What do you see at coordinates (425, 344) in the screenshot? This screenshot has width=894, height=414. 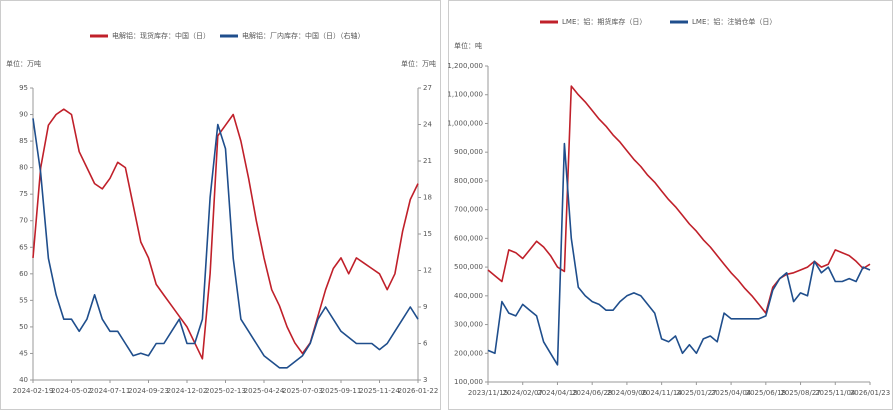 I see `y2-tick-label: 6` at bounding box center [425, 344].